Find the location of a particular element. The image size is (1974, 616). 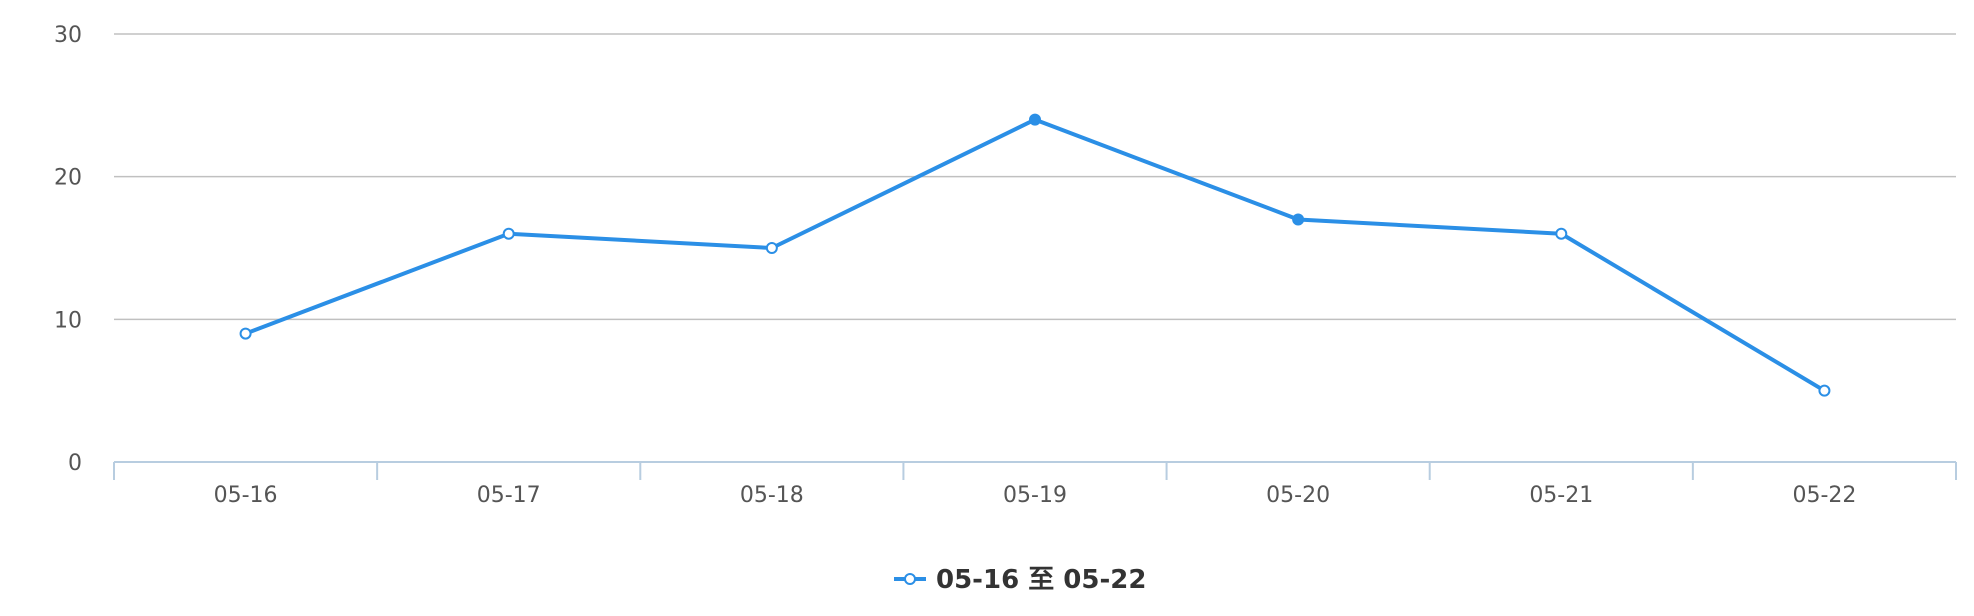

legend-label: 05-16 至 05-22 is located at coordinates (1041, 580).